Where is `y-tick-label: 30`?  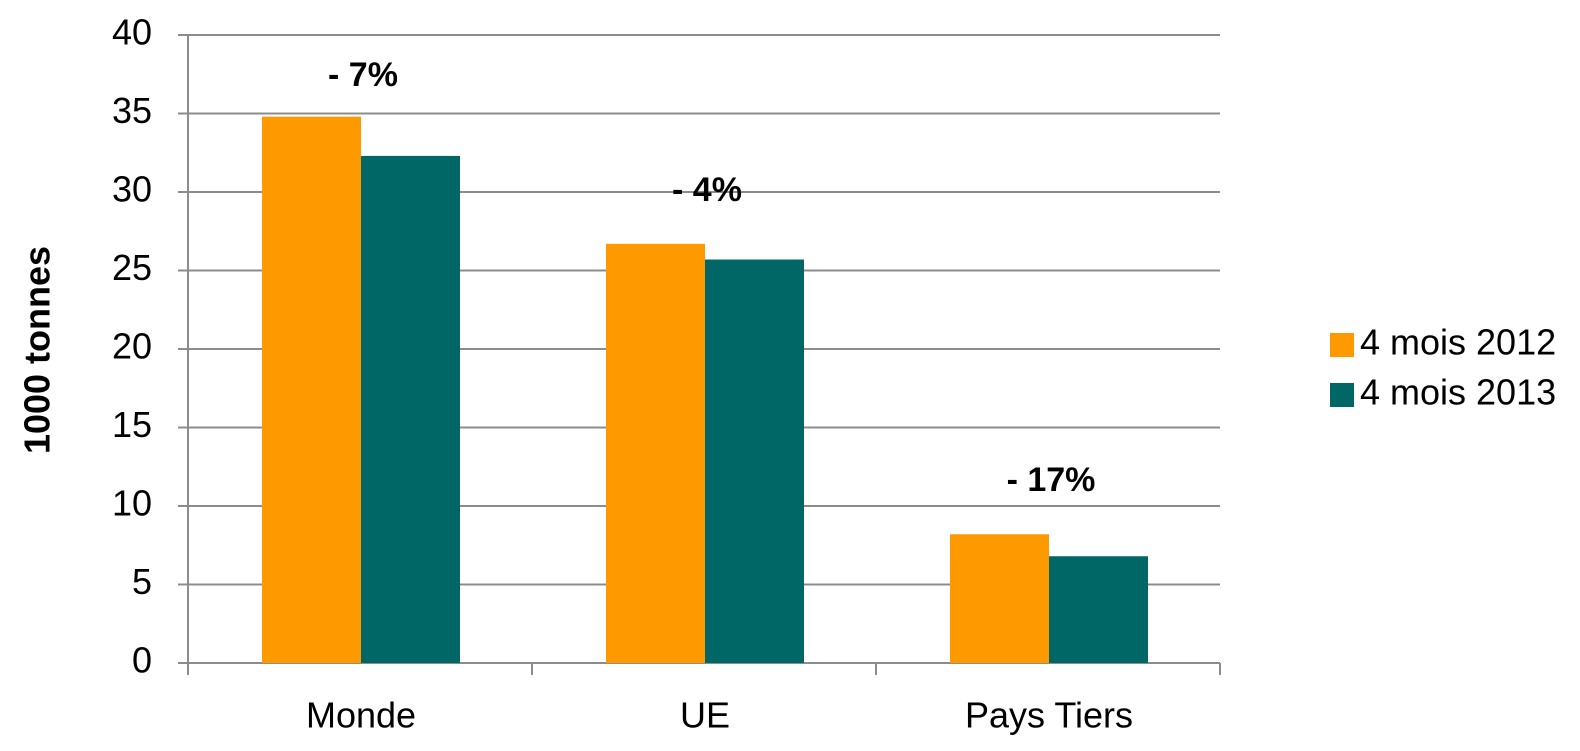 y-tick-label: 30 is located at coordinates (132, 189).